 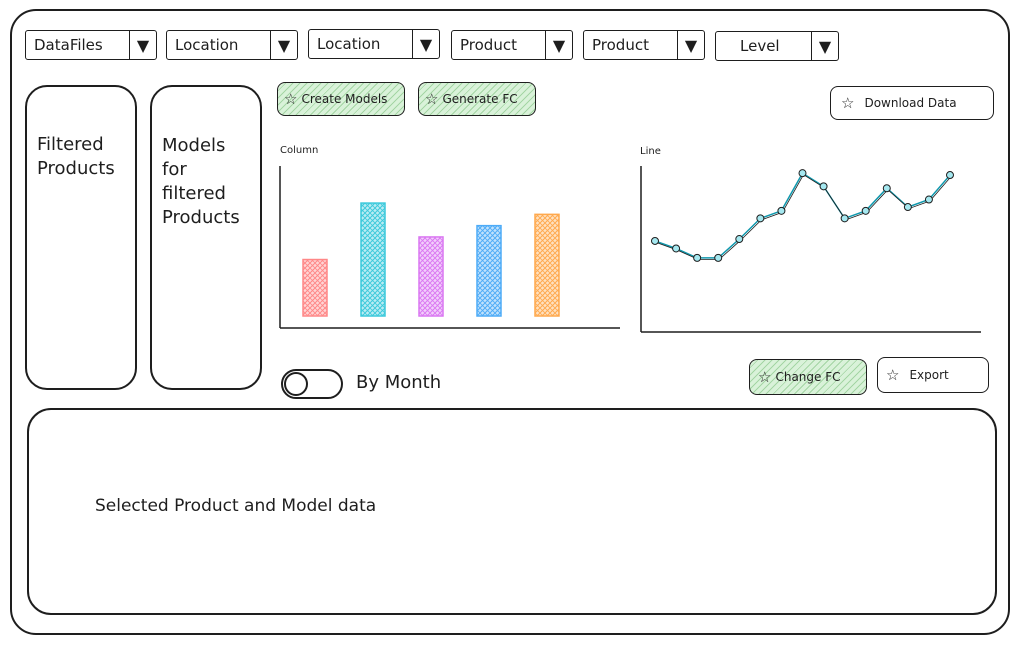 What do you see at coordinates (296, 384) in the screenshot?
I see `toggle-knob` at bounding box center [296, 384].